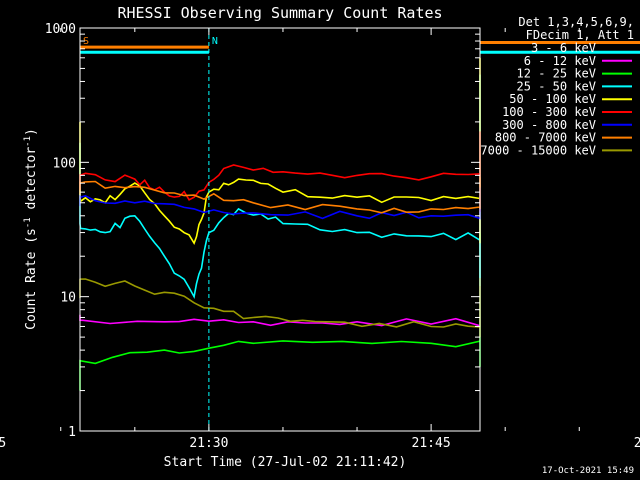 This screenshot has width=640, height=480. I want to click on y-axis-label-part3: ), so click(31, 132).